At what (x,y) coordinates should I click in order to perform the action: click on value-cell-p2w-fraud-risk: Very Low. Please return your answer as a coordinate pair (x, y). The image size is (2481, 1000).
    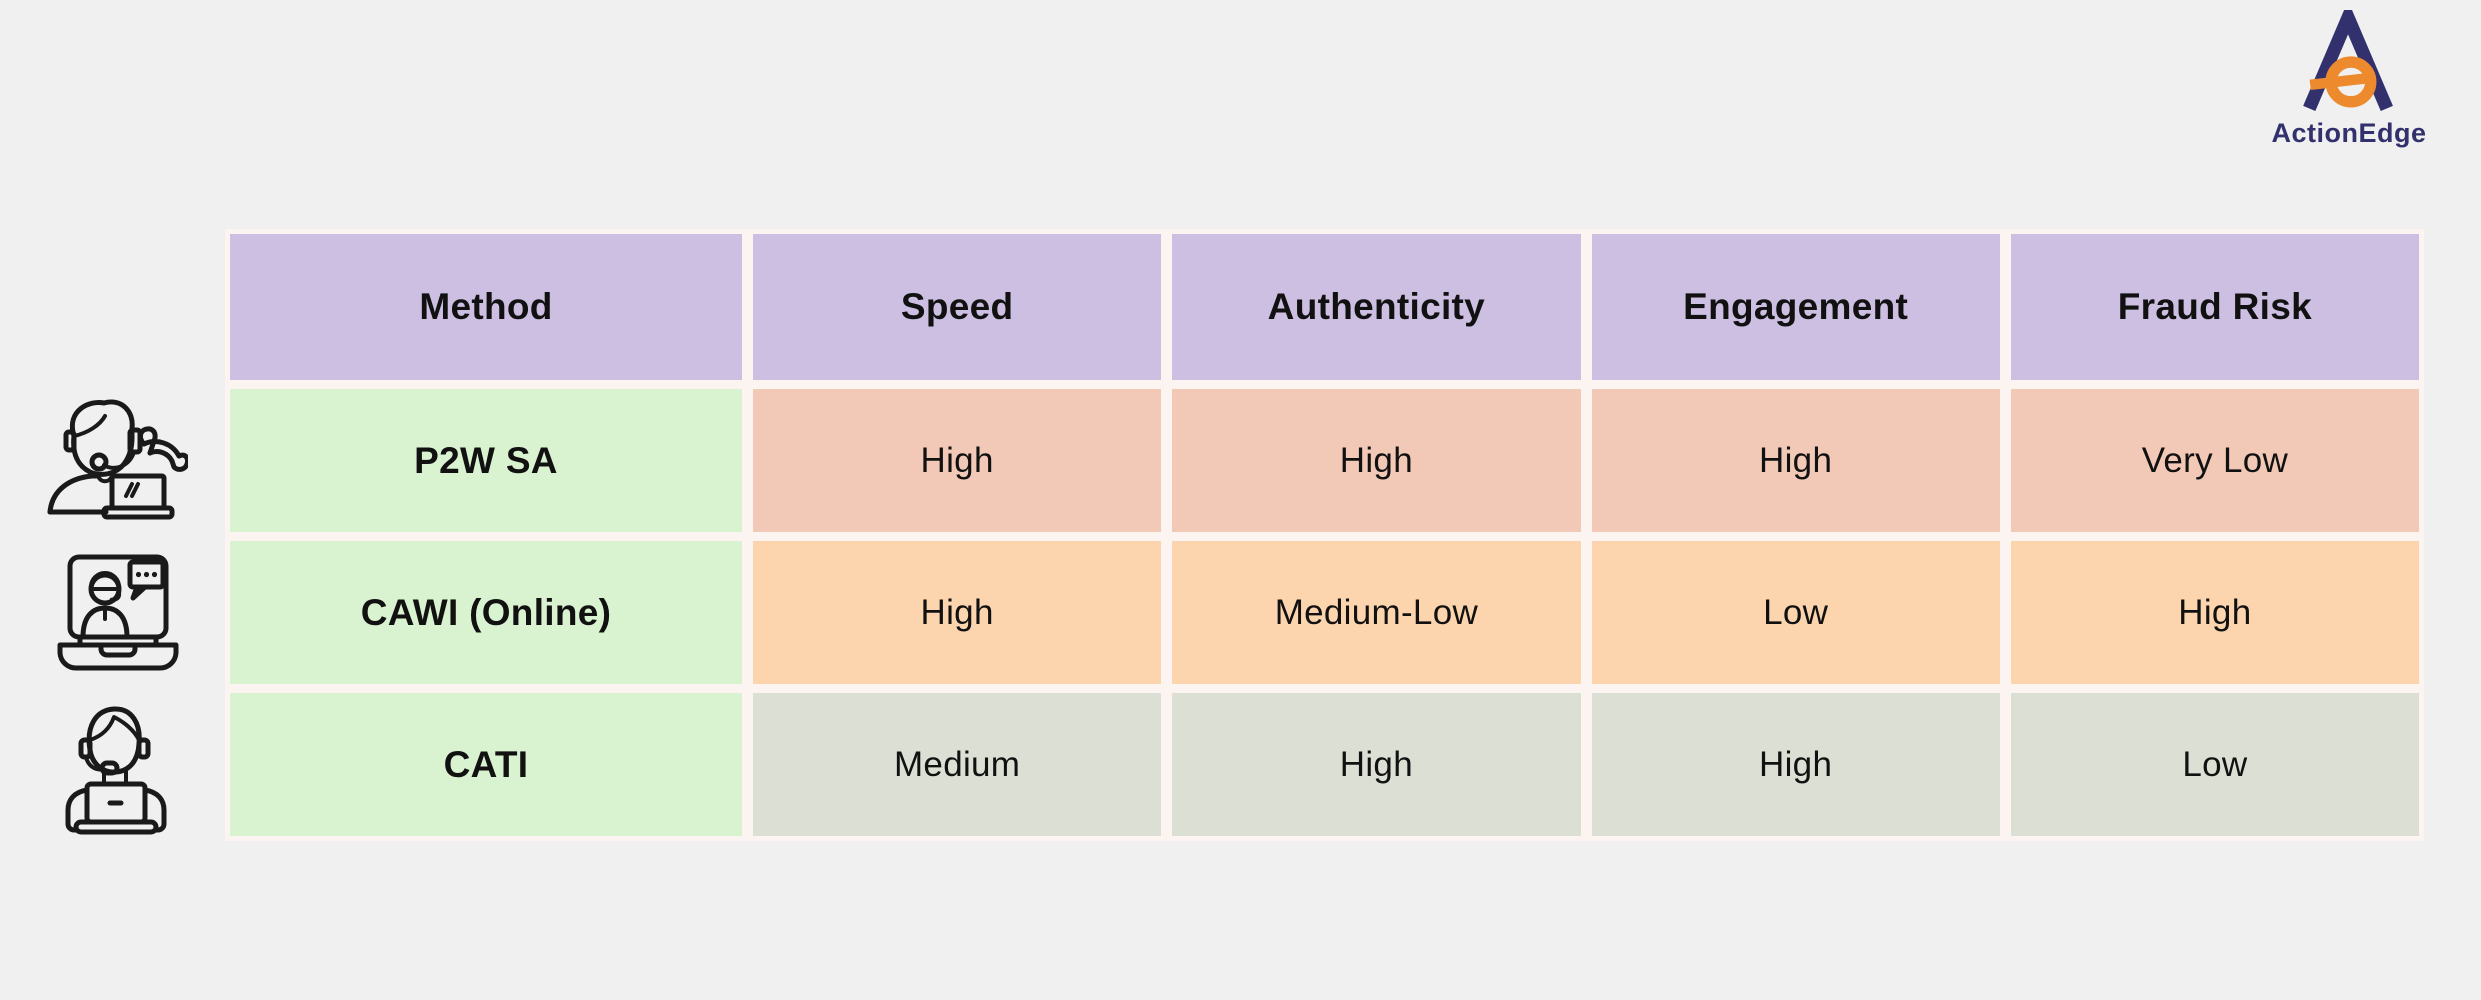
    Looking at the image, I should click on (2214, 460).